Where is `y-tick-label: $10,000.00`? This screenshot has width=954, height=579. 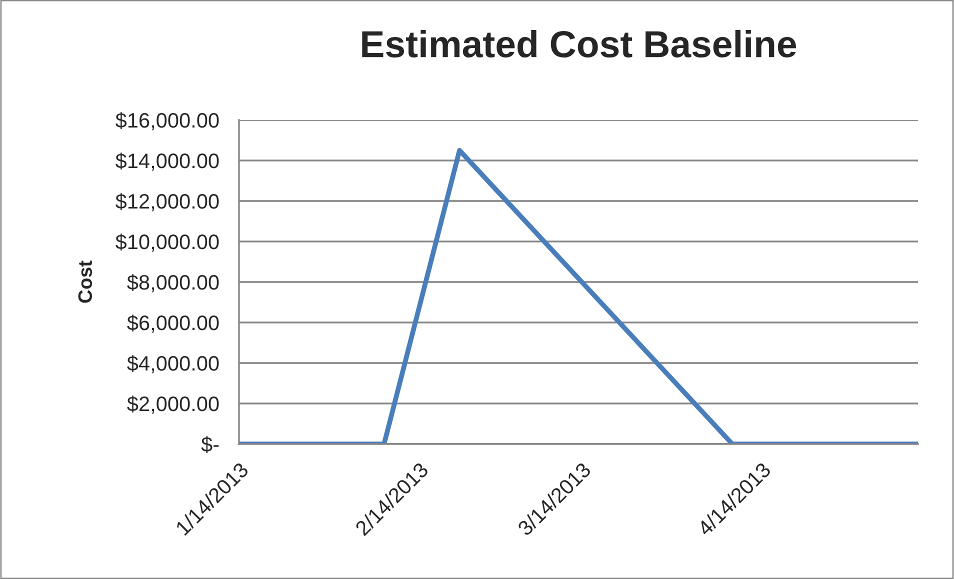
y-tick-label: $10,000.00 is located at coordinates (167, 243).